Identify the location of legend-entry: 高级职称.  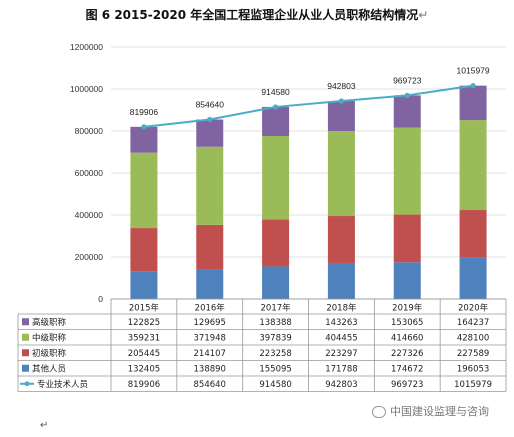
(49, 322).